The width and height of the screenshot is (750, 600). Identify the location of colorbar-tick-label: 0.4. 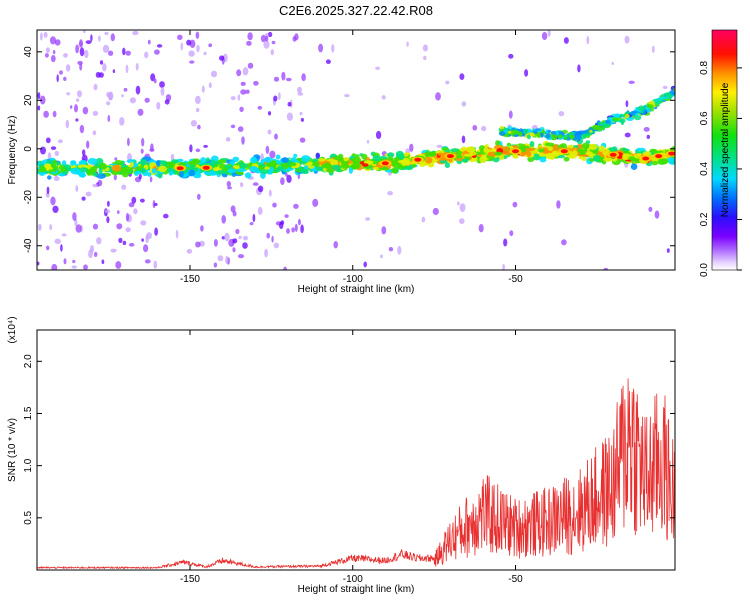
(704, 169).